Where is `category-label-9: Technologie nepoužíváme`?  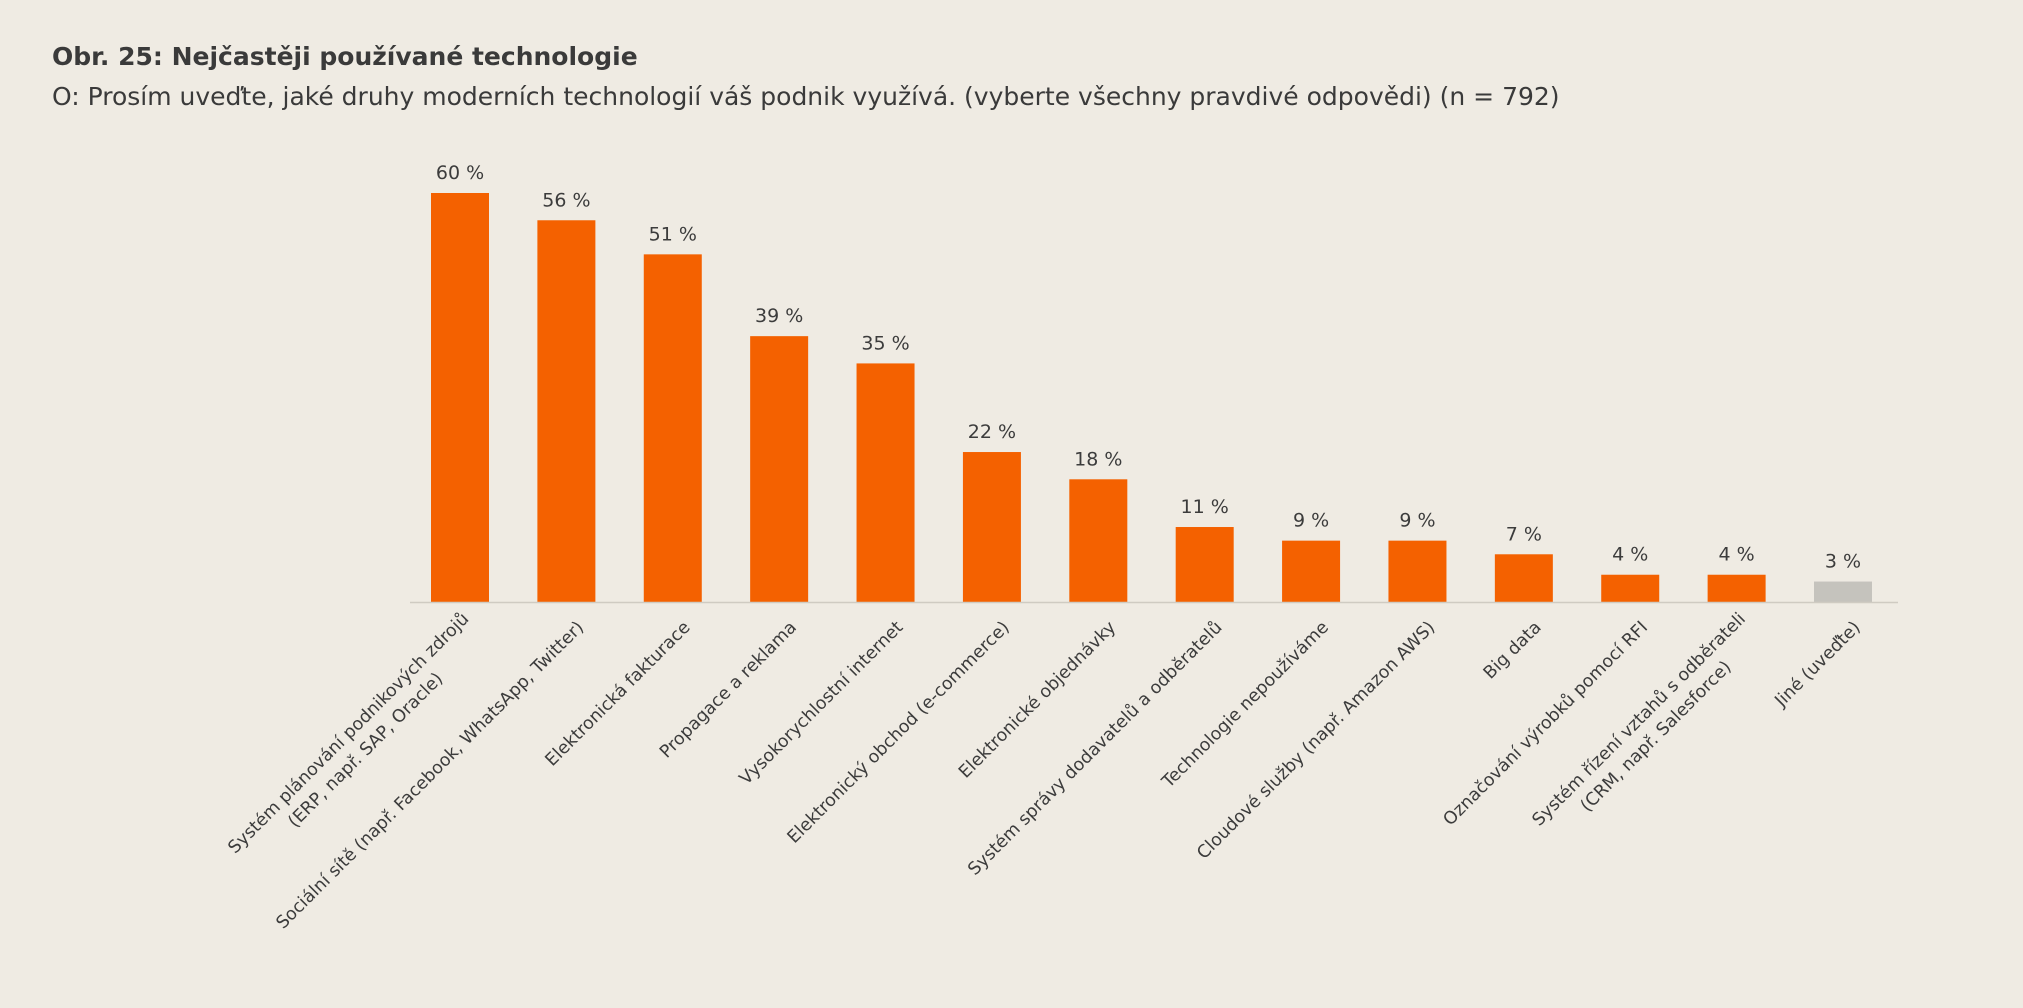 category-label-9: Technologie nepoužíváme is located at coordinates (1245, 705).